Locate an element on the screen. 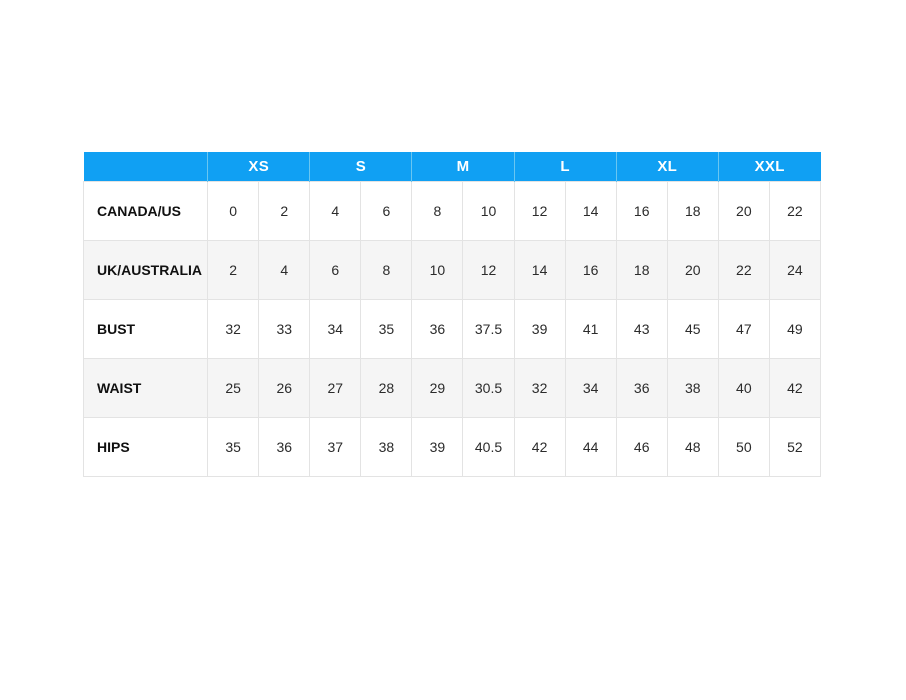  table-cell: 41 is located at coordinates (590, 329).